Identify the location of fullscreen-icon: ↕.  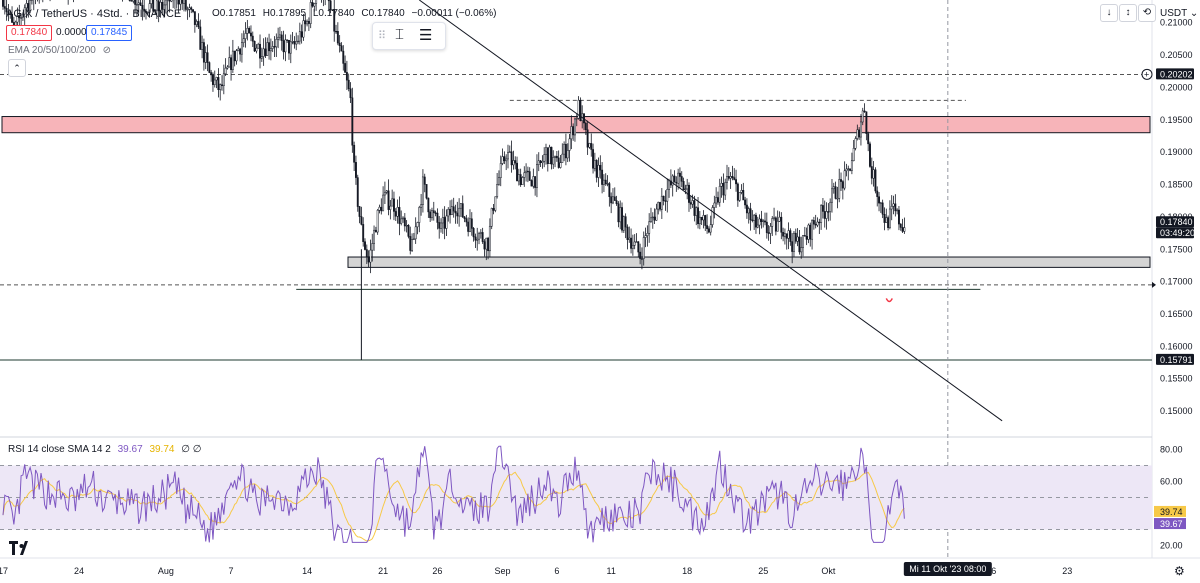
(1128, 13).